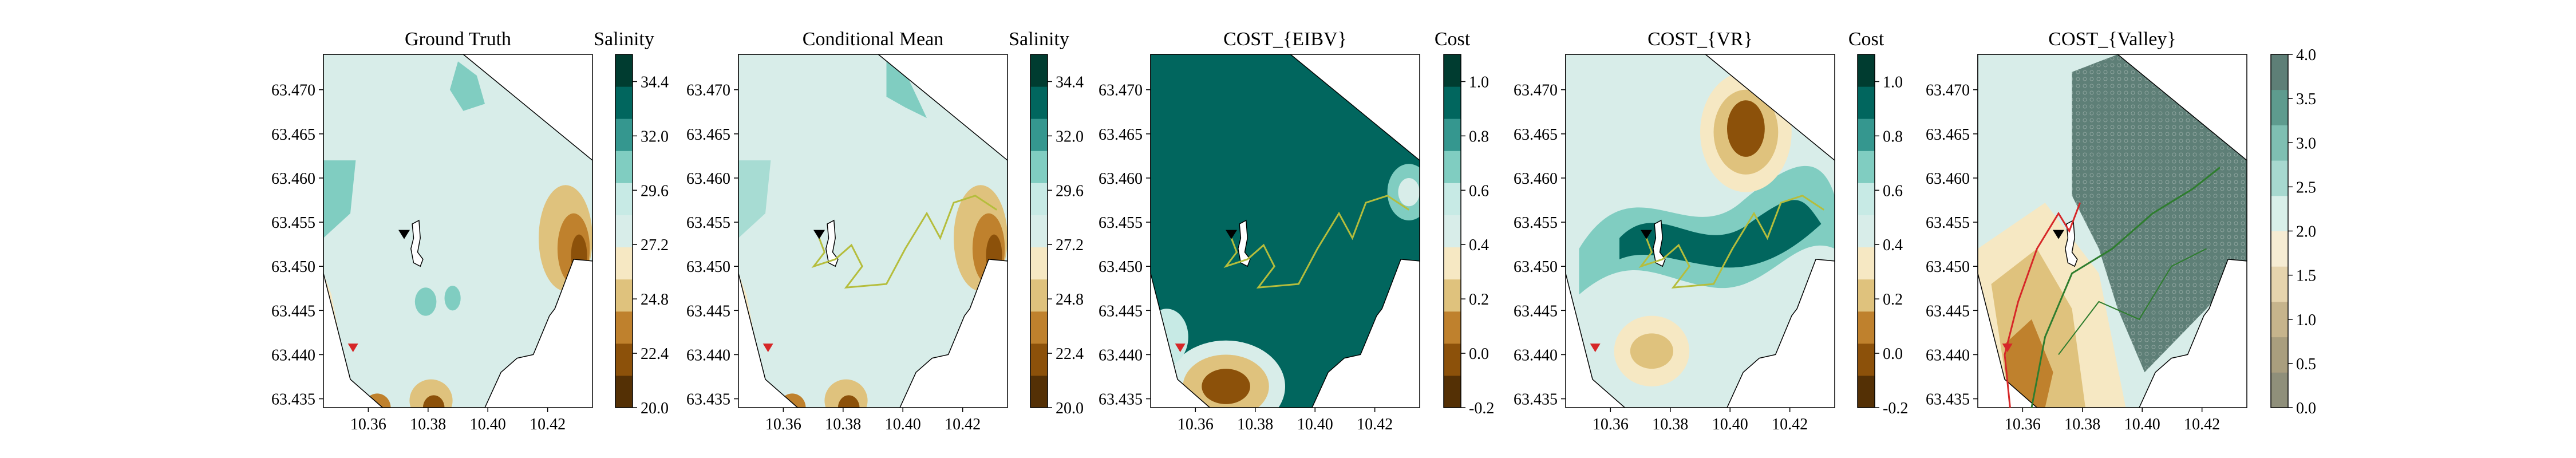  What do you see at coordinates (1536, 311) in the screenshot?
I see `y-tick-label: 63.445` at bounding box center [1536, 311].